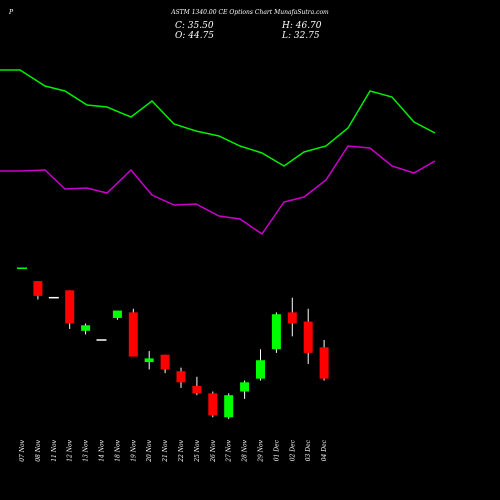  What do you see at coordinates (86, 450) in the screenshot?
I see `x-tick-label: 13 Nov` at bounding box center [86, 450].